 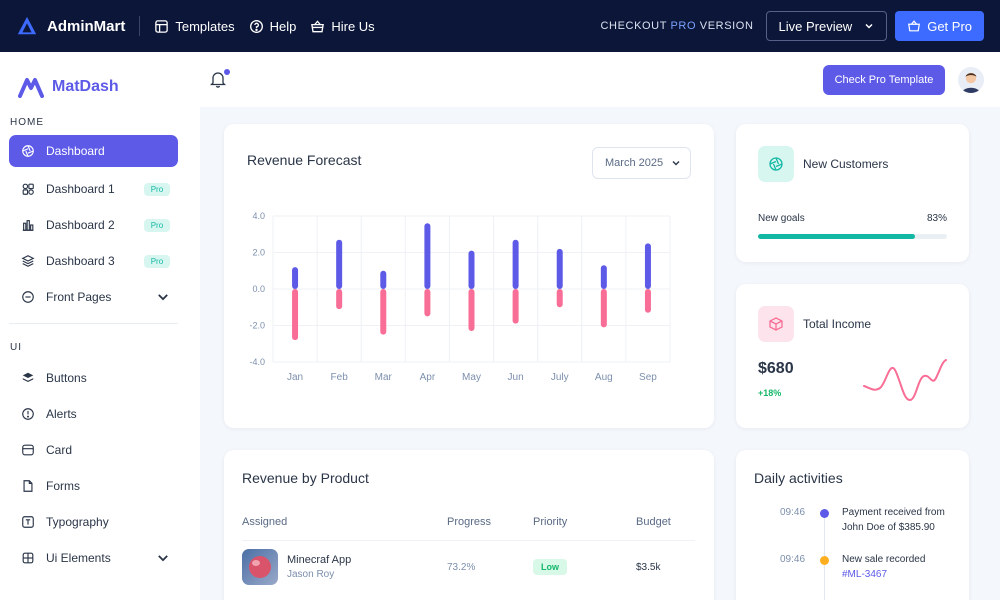 I want to click on sidebar-item-label: Typography, so click(x=77, y=522).